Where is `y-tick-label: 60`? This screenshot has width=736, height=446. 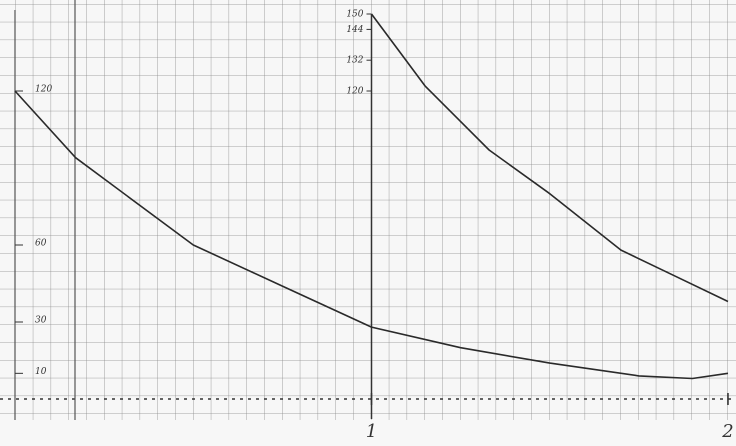
y-tick-label: 60 is located at coordinates (41, 244).